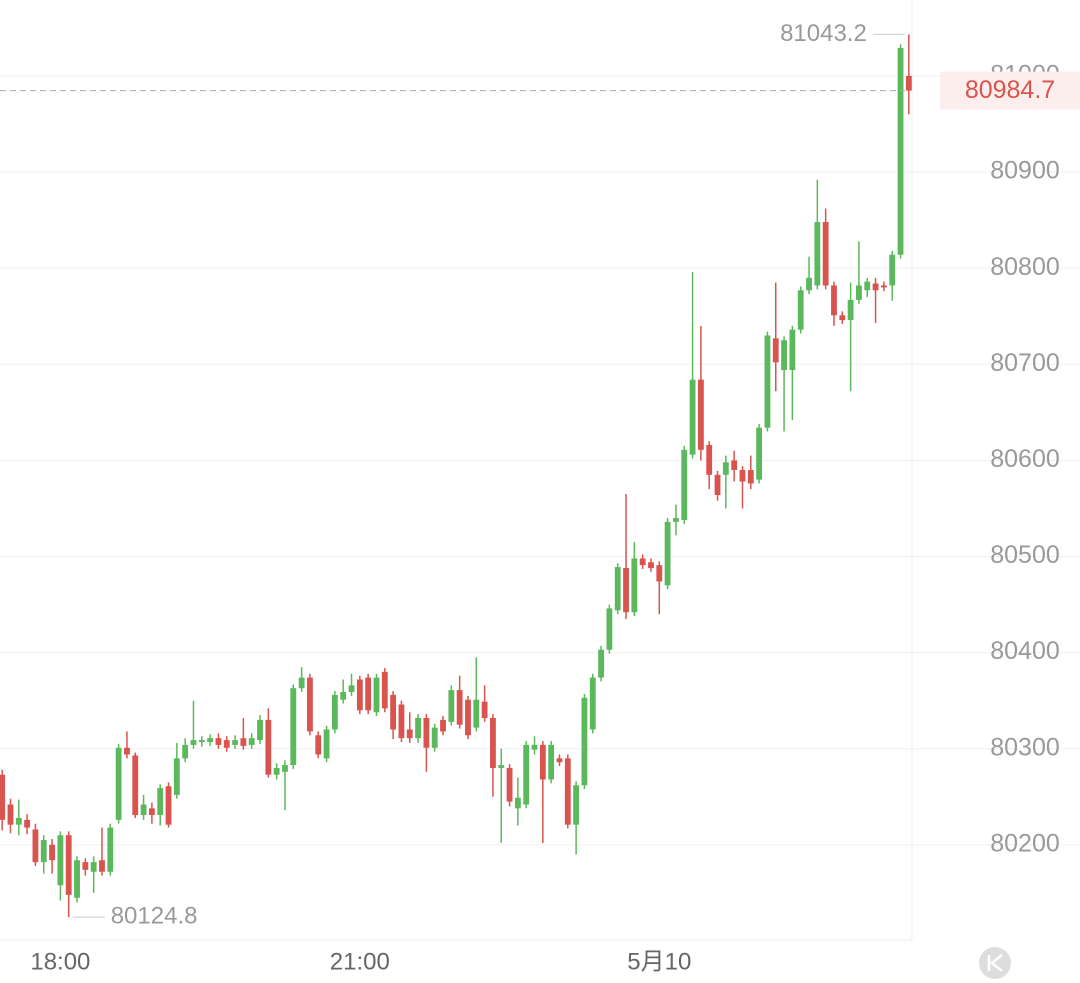  I want to click on max-label: 81043.2, so click(823, 33).